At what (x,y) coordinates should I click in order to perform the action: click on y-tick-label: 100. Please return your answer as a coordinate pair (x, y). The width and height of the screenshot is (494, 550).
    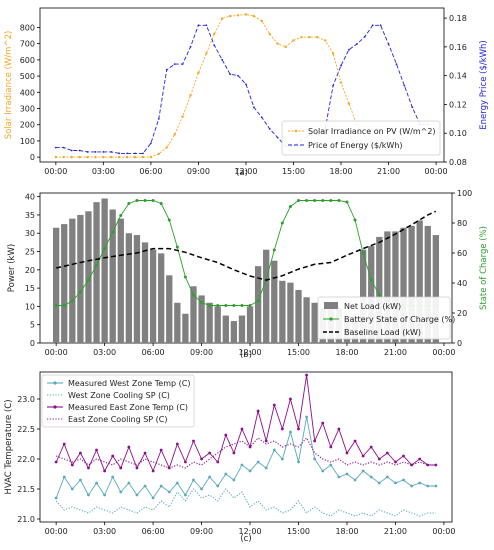
    Looking at the image, I should click on (27, 141).